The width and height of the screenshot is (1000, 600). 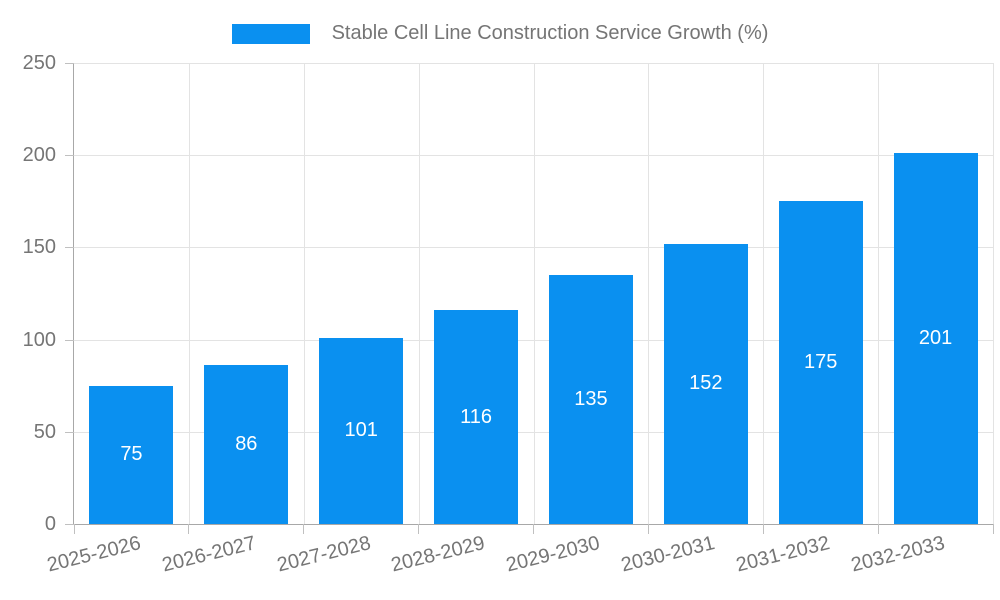 What do you see at coordinates (783, 554) in the screenshot?
I see `x-axis-label: 2031-2032` at bounding box center [783, 554].